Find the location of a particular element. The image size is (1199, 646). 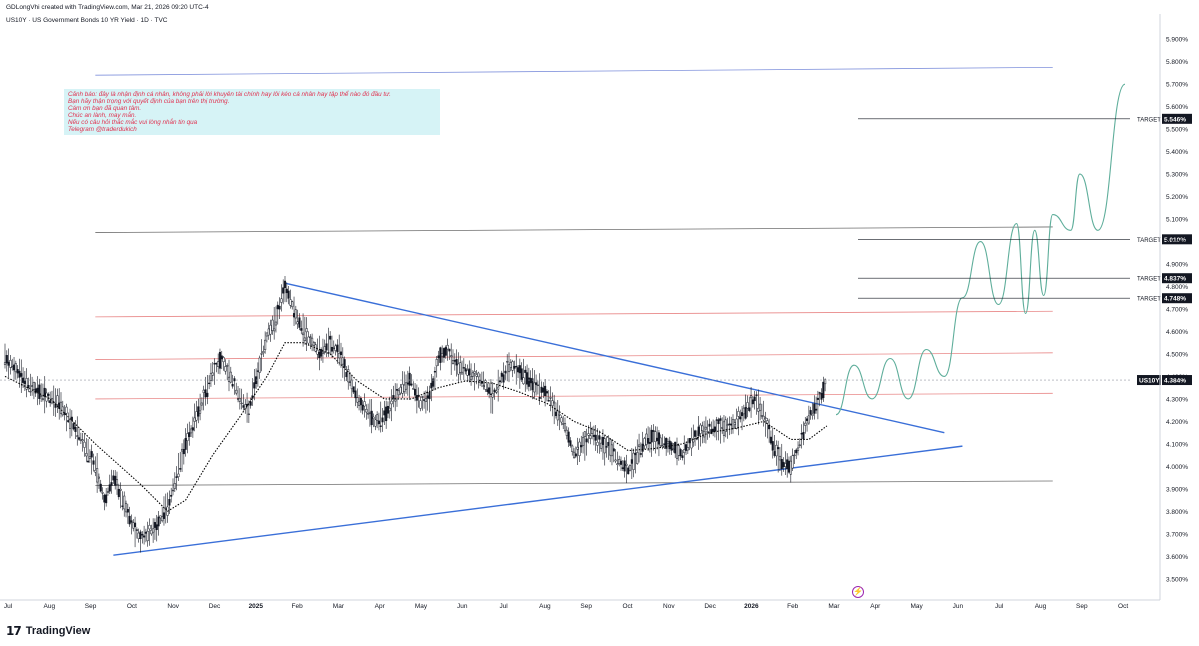

time-tick-label: Apr is located at coordinates (380, 606).